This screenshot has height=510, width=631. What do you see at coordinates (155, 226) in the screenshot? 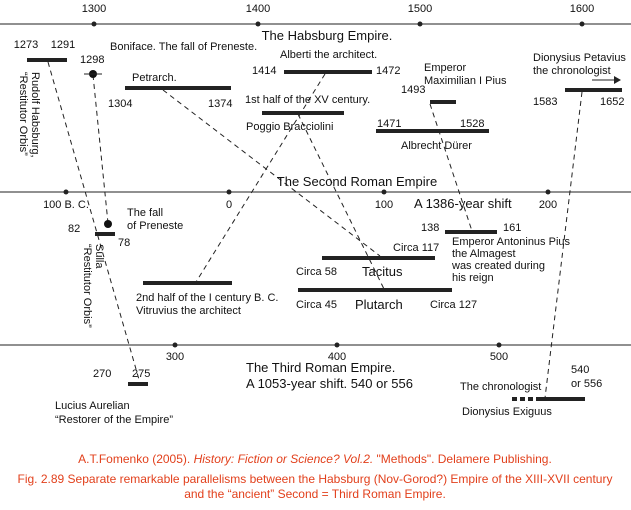
I see `label: of Preneste` at bounding box center [155, 226].